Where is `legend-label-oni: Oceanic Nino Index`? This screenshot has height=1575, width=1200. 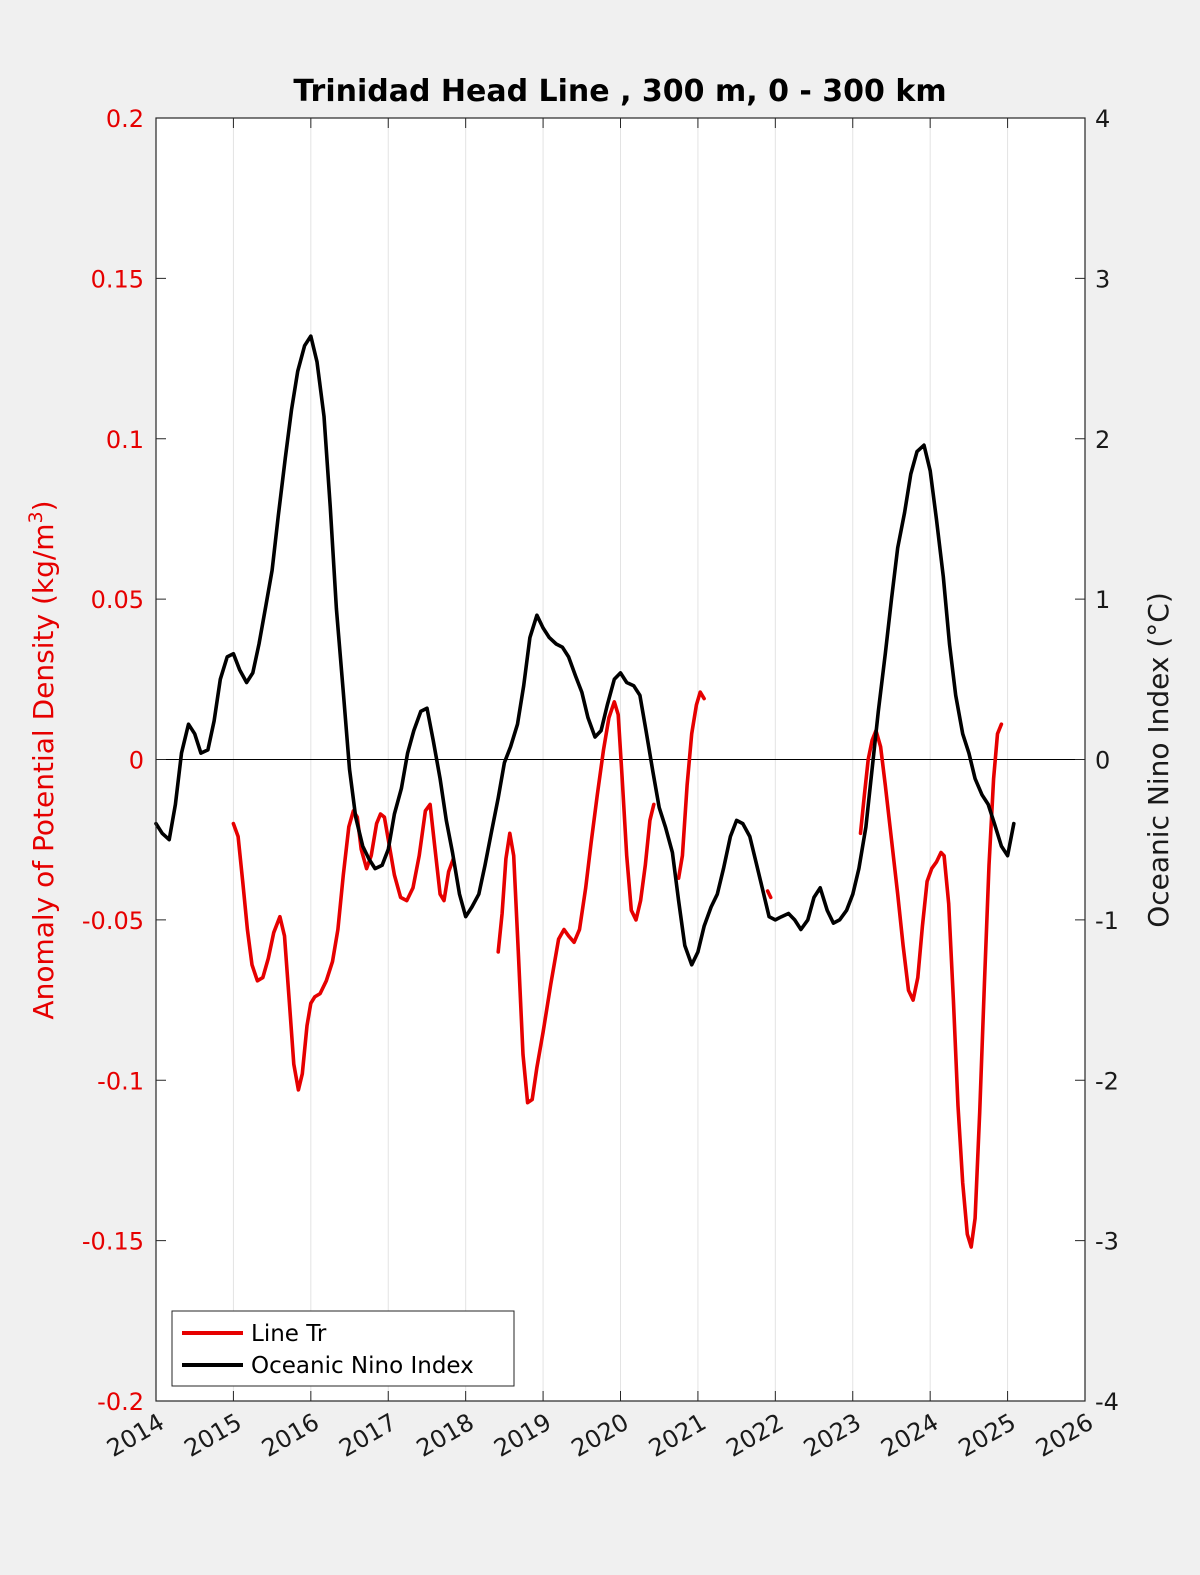 legend-label-oni: Oceanic Nino Index is located at coordinates (362, 1366).